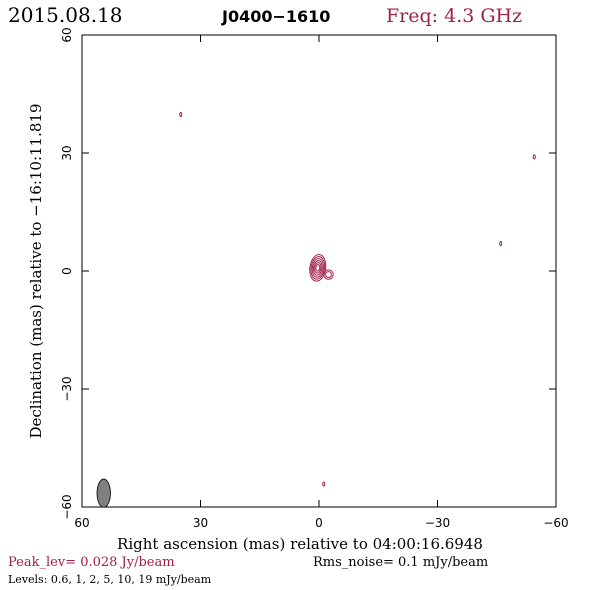  Describe the element at coordinates (200, 523) in the screenshot. I see `x-tick-label: 30` at that location.